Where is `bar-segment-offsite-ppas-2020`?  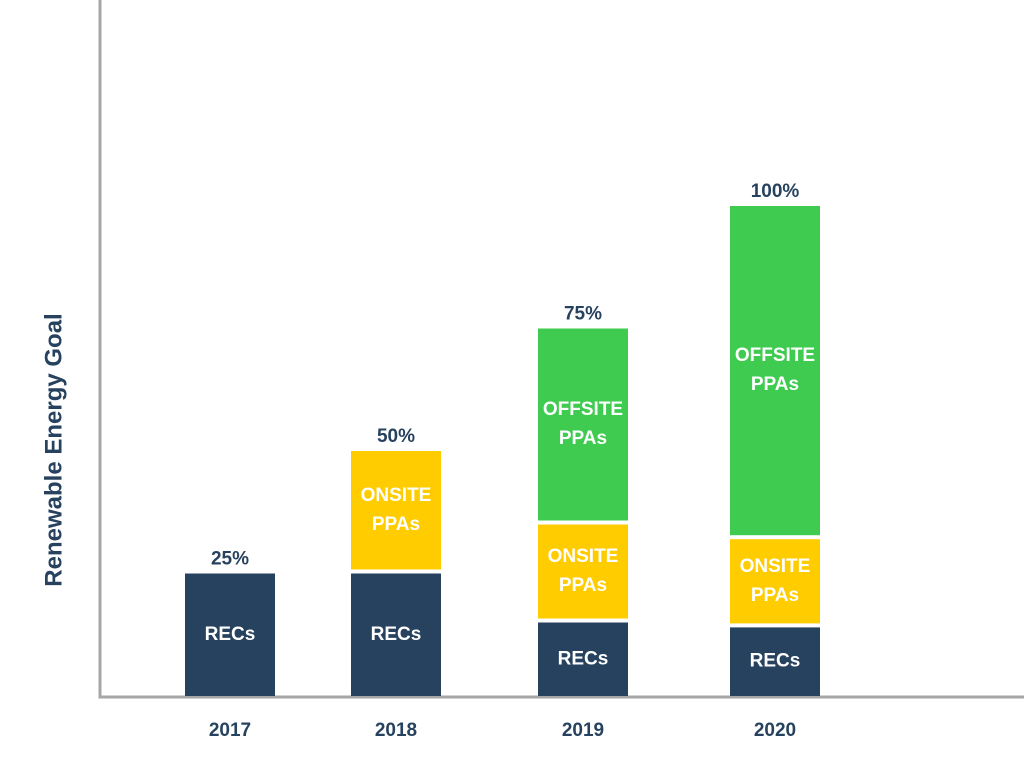 bar-segment-offsite-ppas-2020 is located at coordinates (775, 371).